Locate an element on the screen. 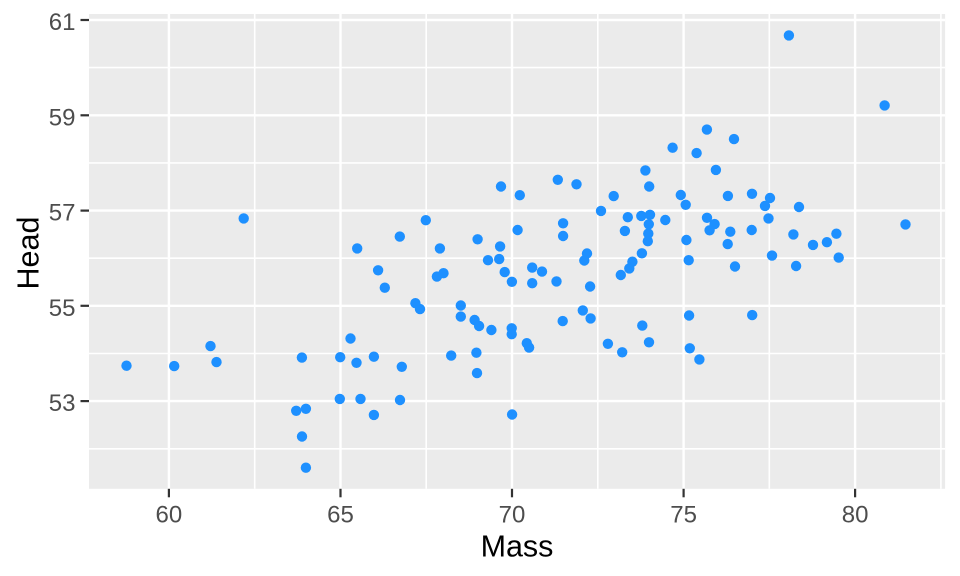  svg-text: 70 is located at coordinates (512, 515).